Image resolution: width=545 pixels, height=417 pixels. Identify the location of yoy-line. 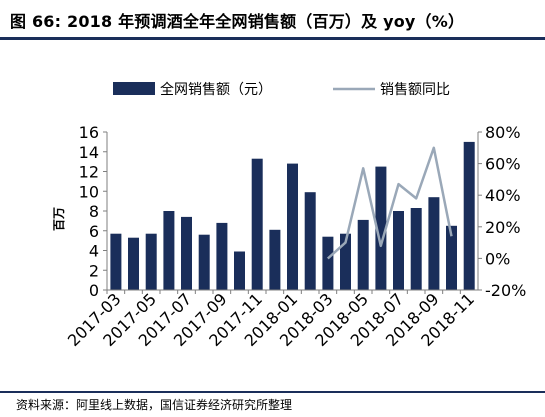
(389, 203).